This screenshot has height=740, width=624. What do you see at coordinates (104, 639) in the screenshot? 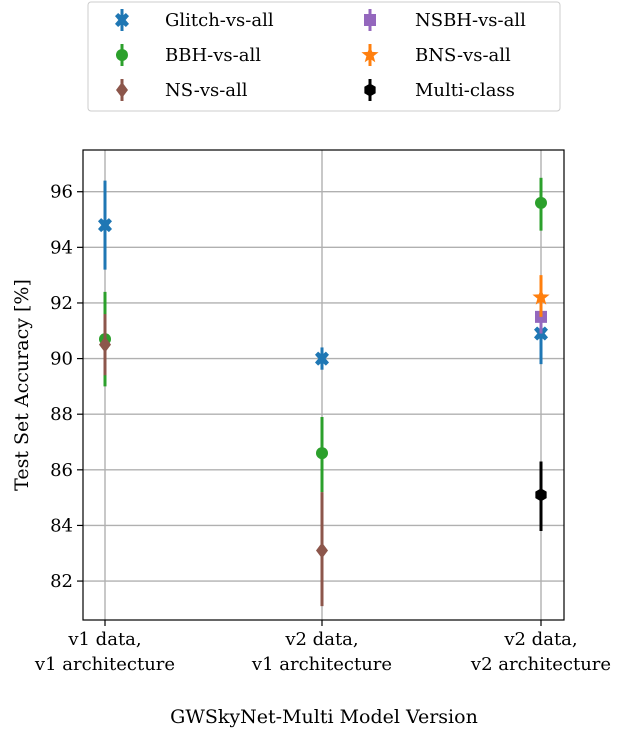
I see `x-tick-label: v1 data,` at bounding box center [104, 639].